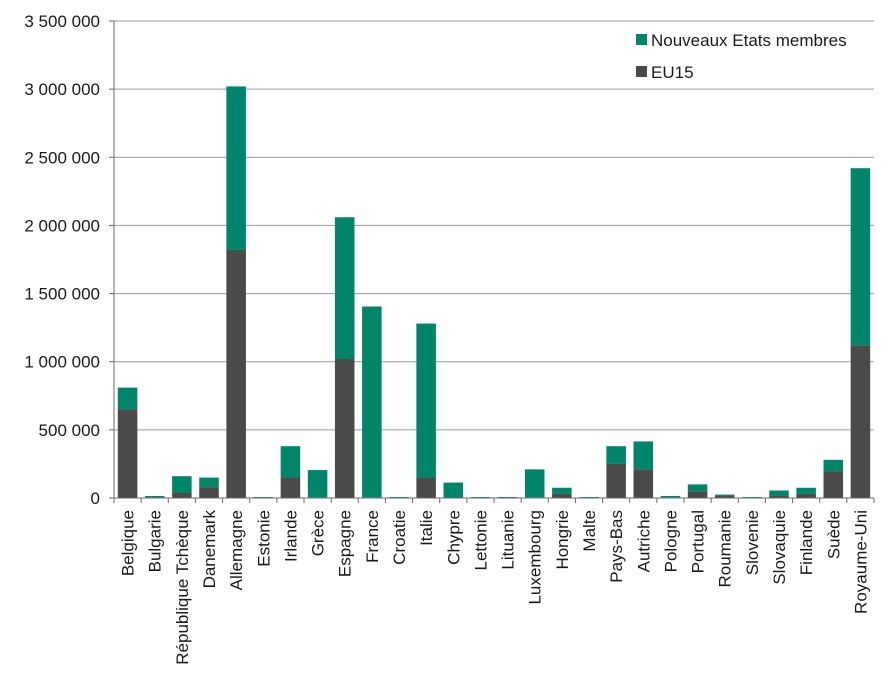 This screenshot has height=690, width=884. I want to click on y-tick-label: 2 500 000, so click(62, 157).